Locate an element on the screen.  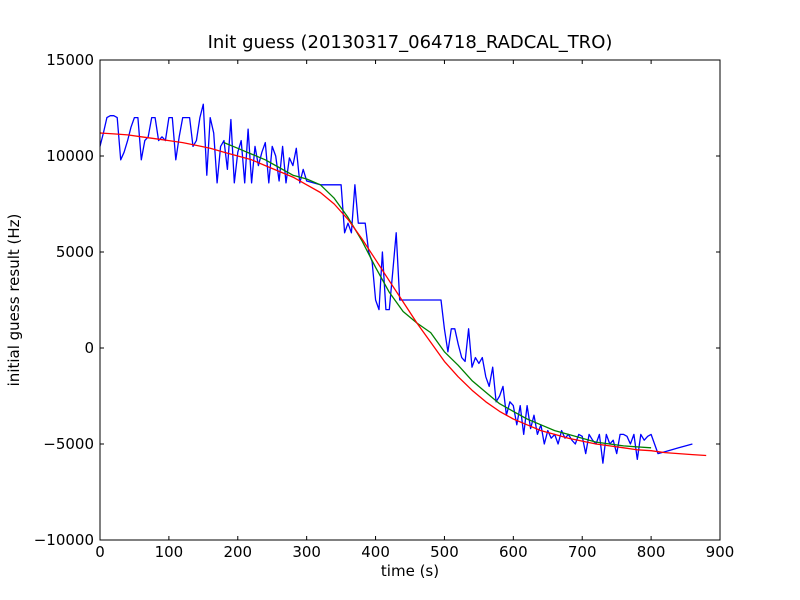
x-tick-label: 100 is located at coordinates (169, 552).